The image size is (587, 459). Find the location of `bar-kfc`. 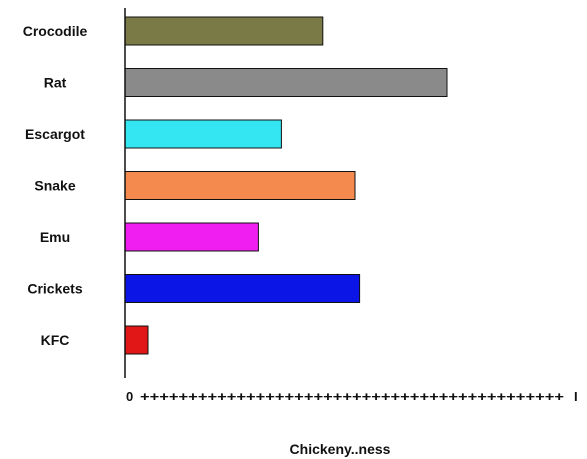

bar-kfc is located at coordinates (136, 340).